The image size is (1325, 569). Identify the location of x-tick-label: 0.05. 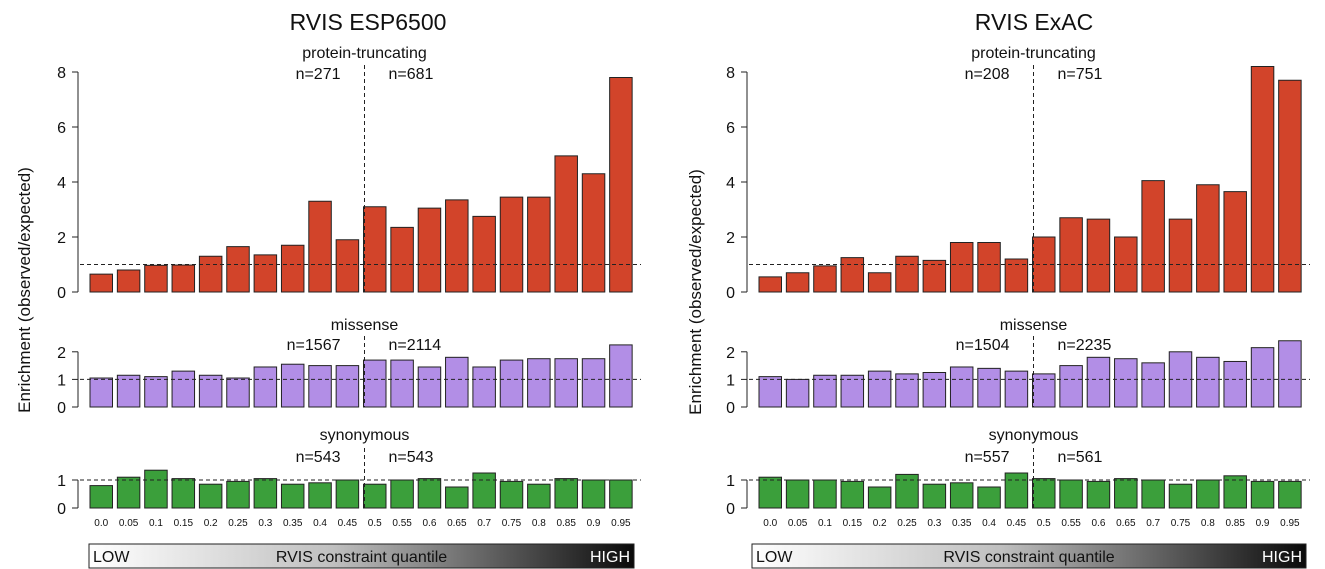
(798, 523).